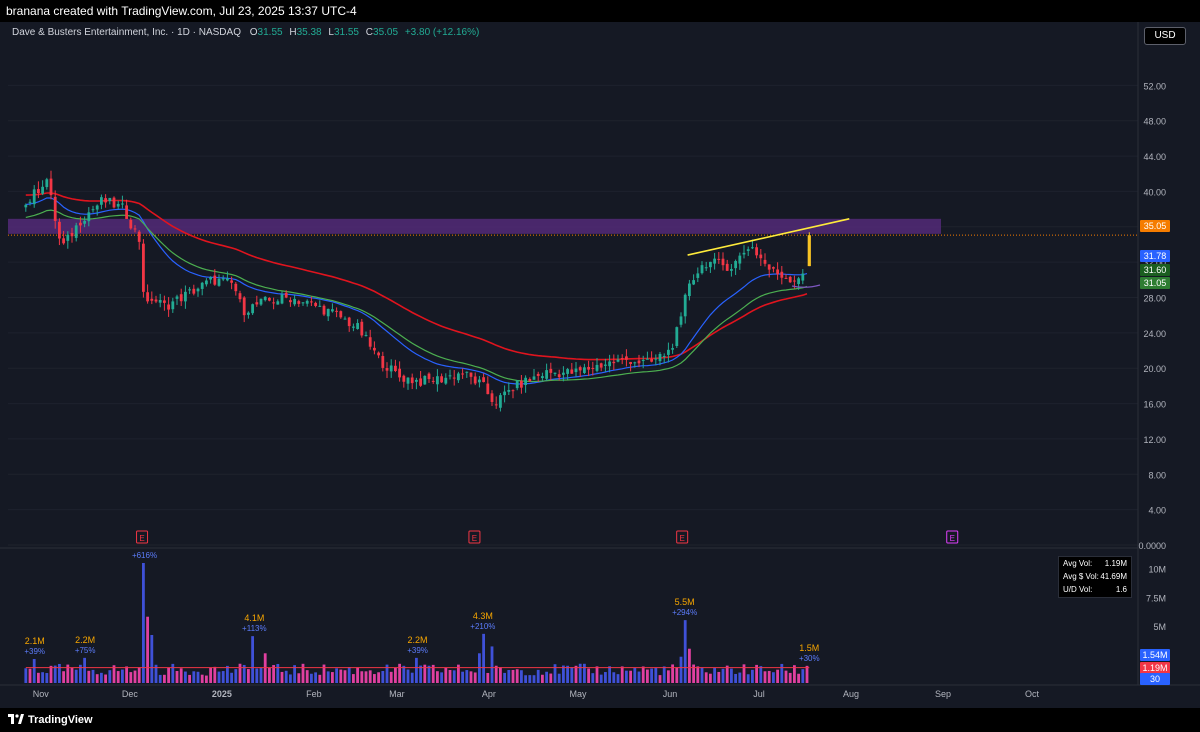  Describe the element at coordinates (474, 226) in the screenshot. I see `resistance-zone` at that location.